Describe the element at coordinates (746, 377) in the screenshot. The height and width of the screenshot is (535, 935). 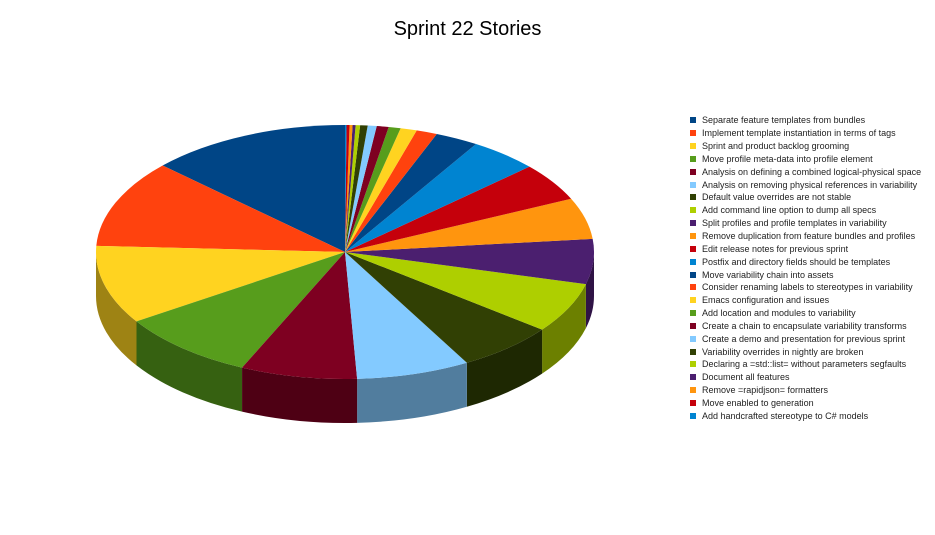
I see `legend-label: Document all features` at that location.